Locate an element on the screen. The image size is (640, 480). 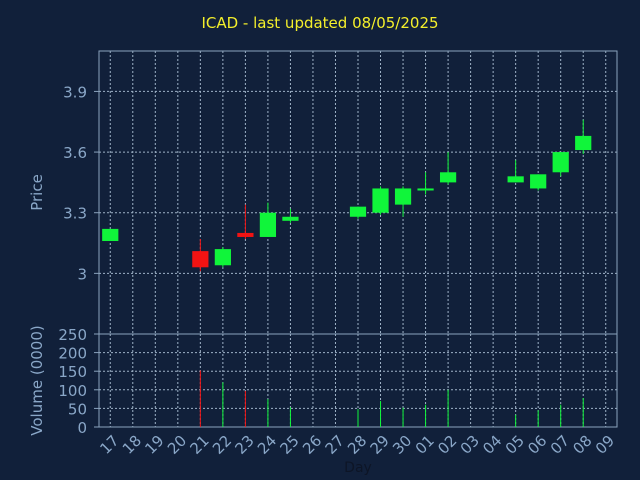
volume-tick-label: 150 is located at coordinates (72, 372).